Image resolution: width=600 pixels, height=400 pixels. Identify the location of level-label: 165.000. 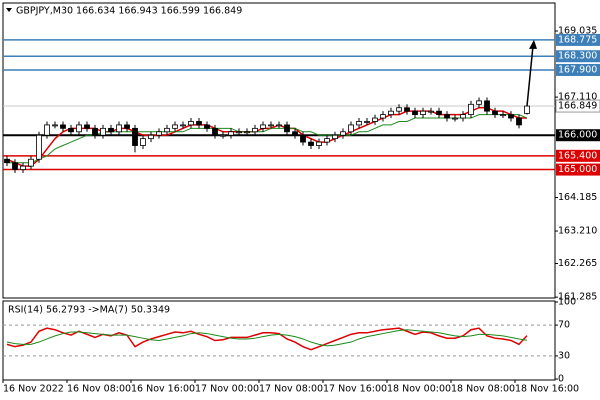
(577, 169).